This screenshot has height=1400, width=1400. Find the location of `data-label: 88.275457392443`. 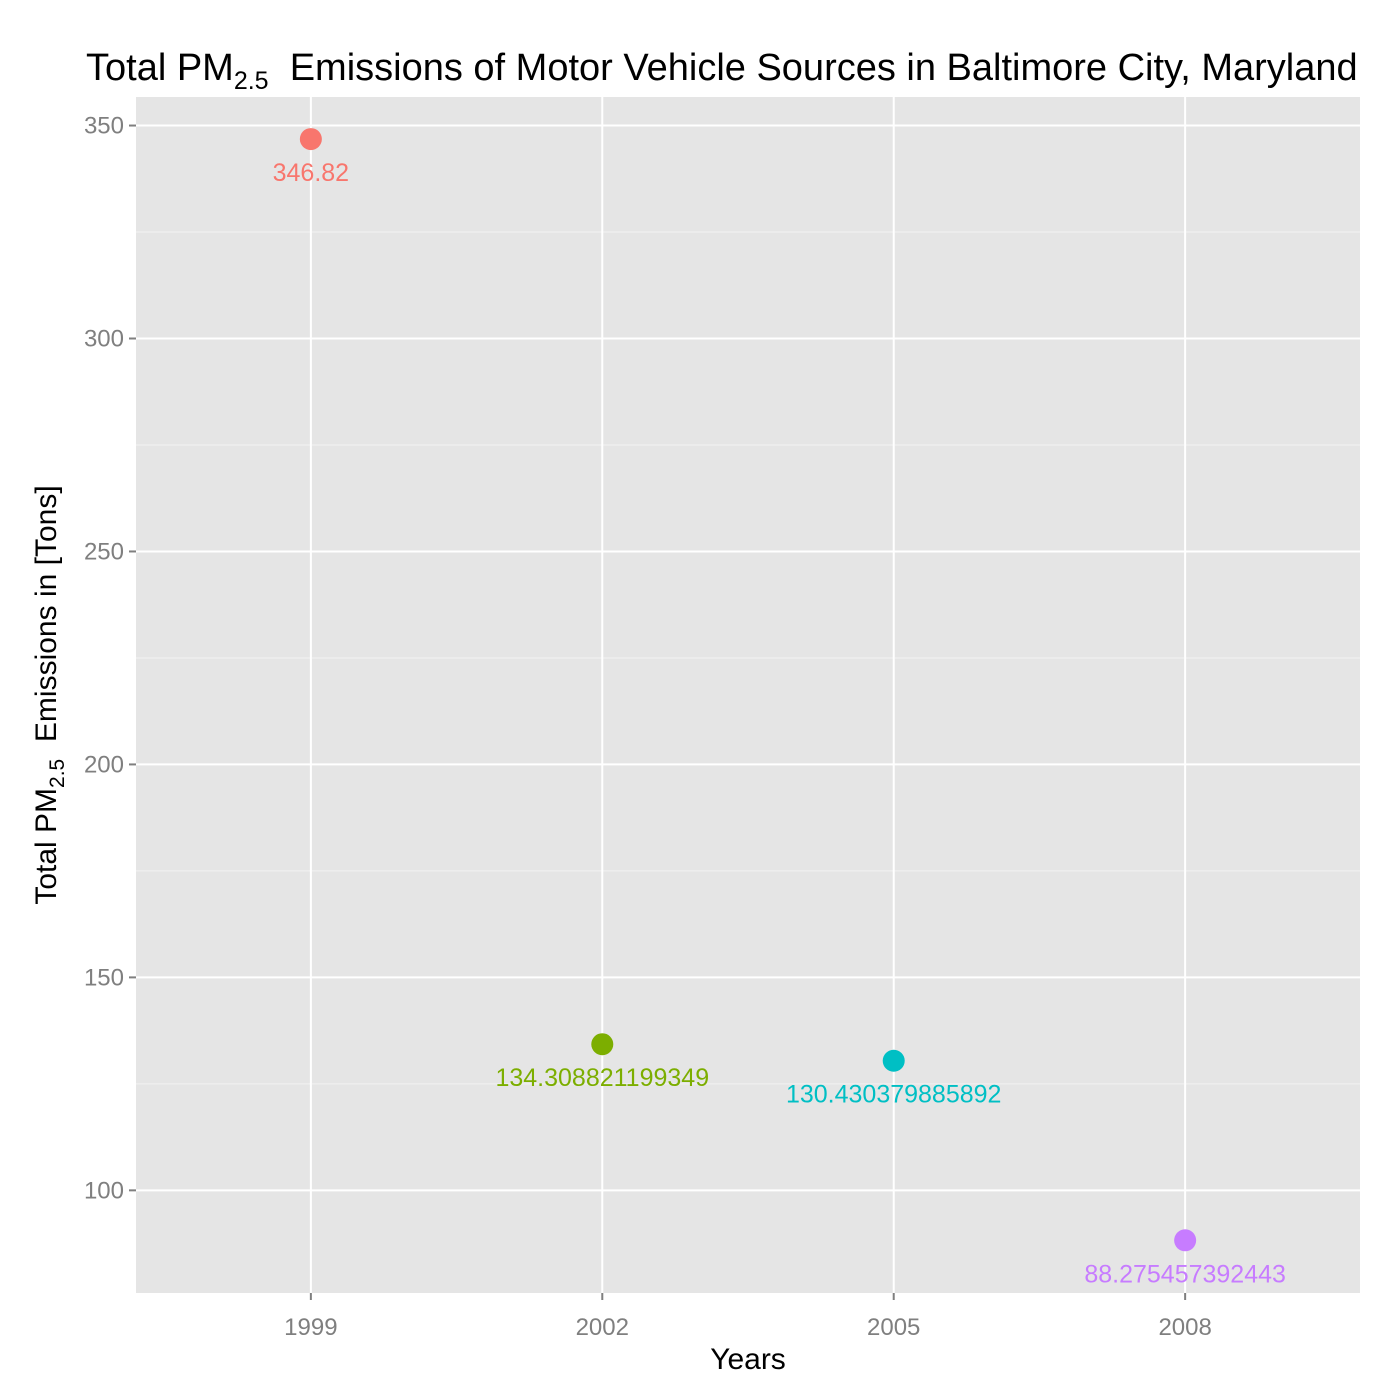

data-label: 88.275457392443 is located at coordinates (1185, 1274).